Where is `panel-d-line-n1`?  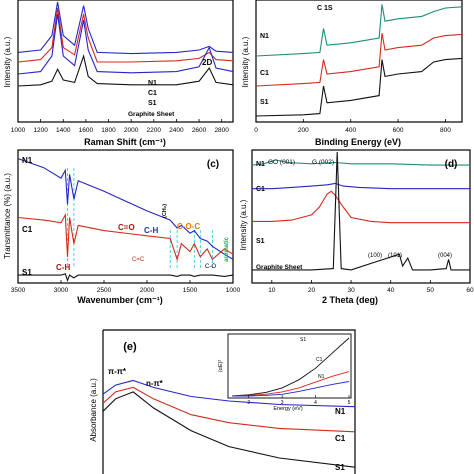
panel-d-line-n1 is located at coordinates (360, 162).